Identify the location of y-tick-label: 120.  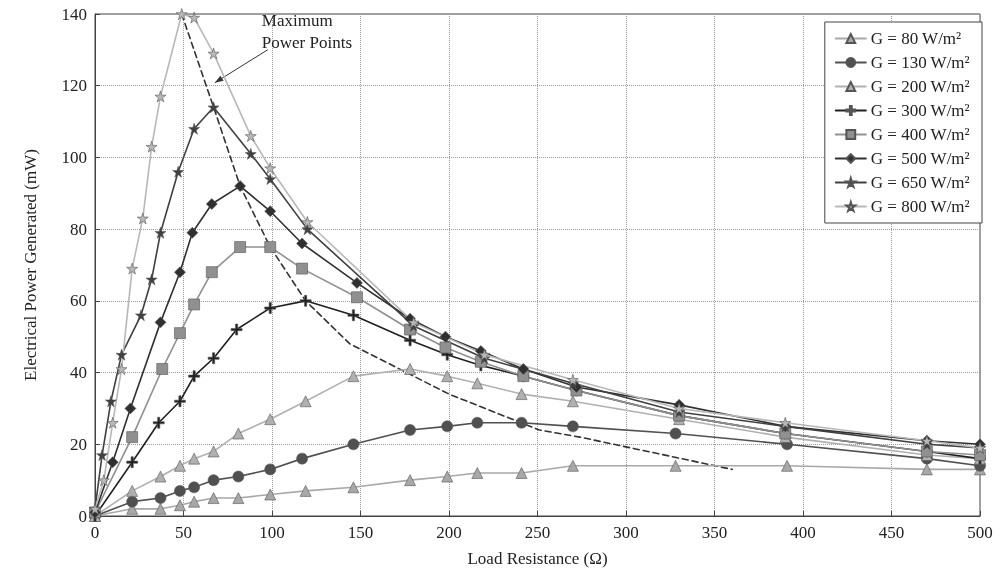
(74, 86).